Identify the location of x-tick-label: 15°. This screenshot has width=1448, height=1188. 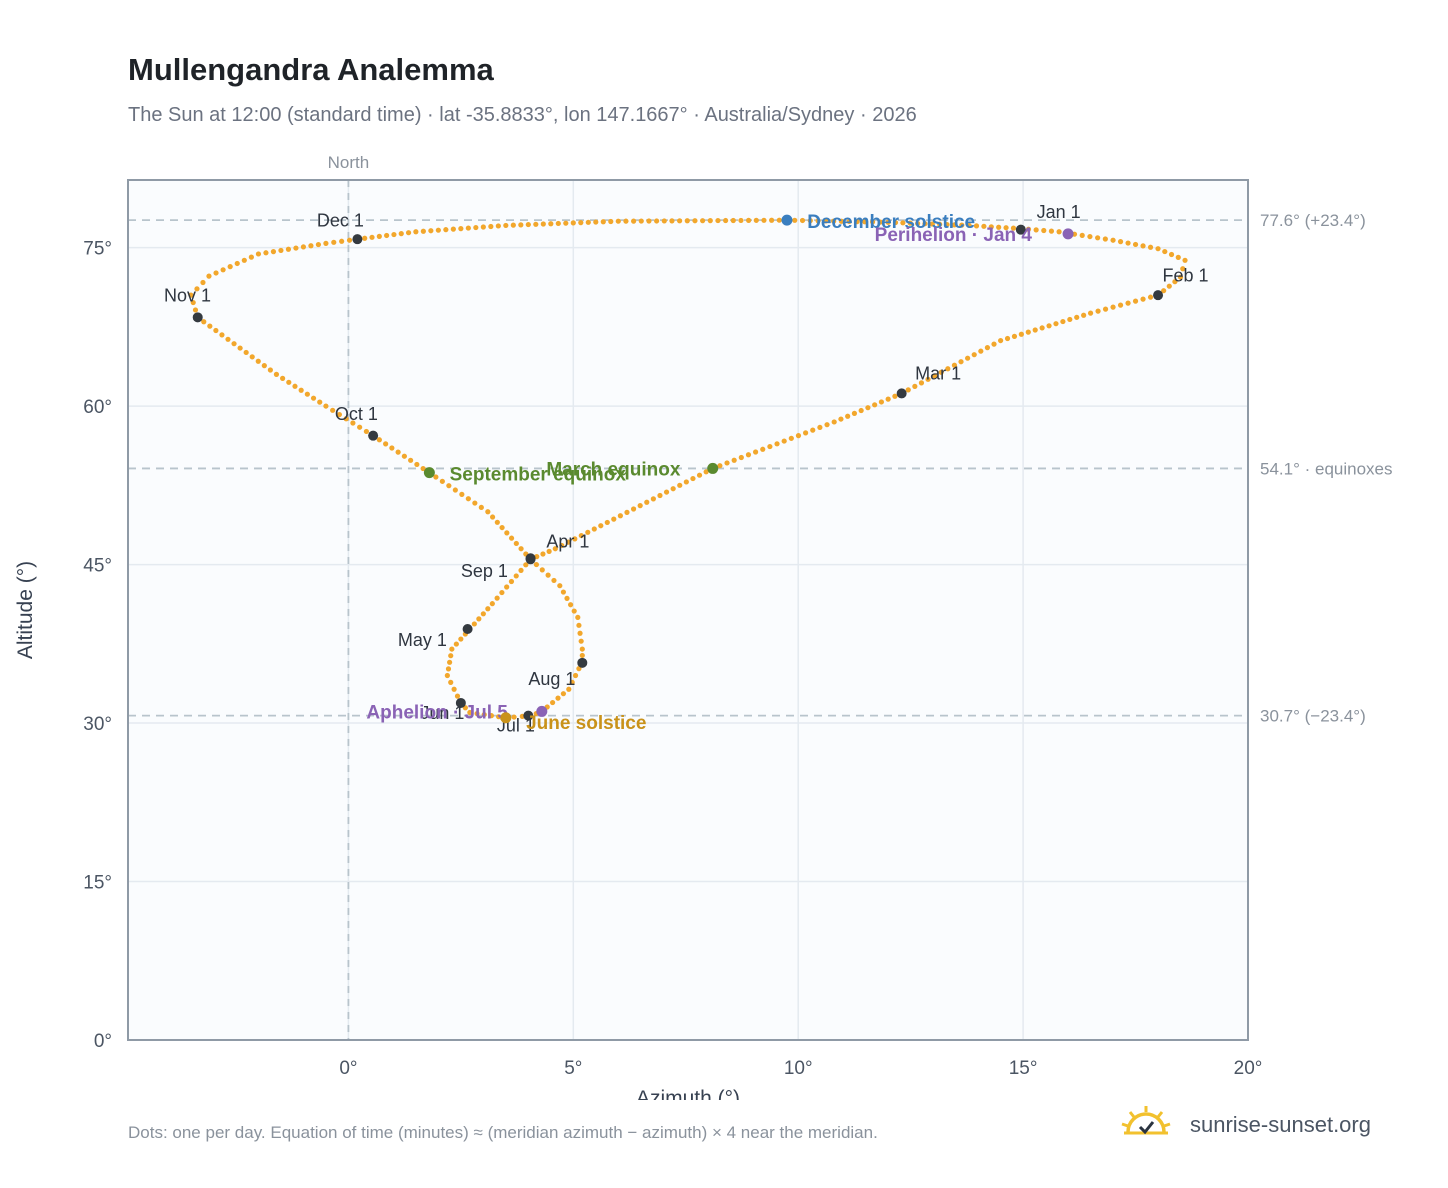
(1023, 1068).